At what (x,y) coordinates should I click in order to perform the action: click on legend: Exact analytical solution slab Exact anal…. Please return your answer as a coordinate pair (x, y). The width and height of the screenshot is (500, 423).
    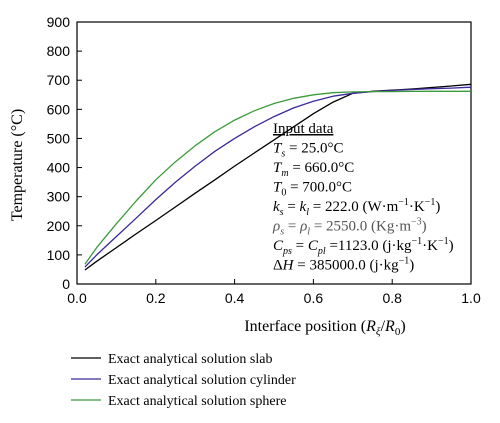
    Looking at the image, I should click on (183, 380).